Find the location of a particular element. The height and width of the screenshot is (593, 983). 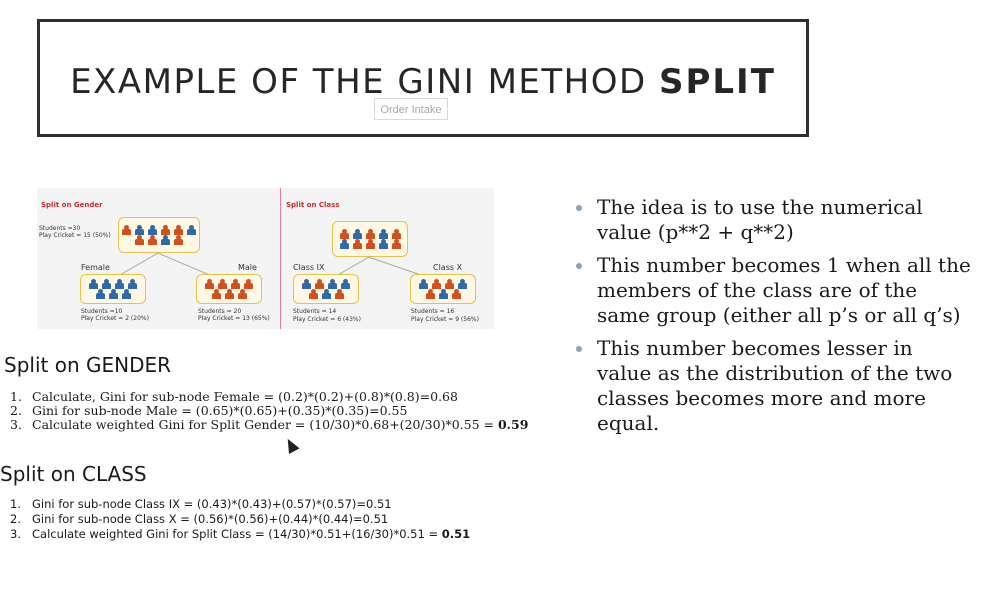

class-ix-students: Students = 14 is located at coordinates (315, 311).